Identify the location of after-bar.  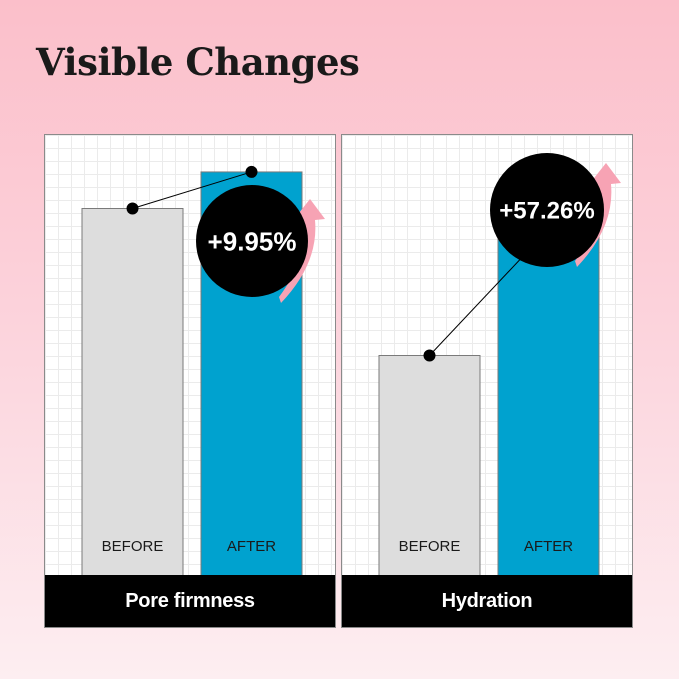
(548, 402).